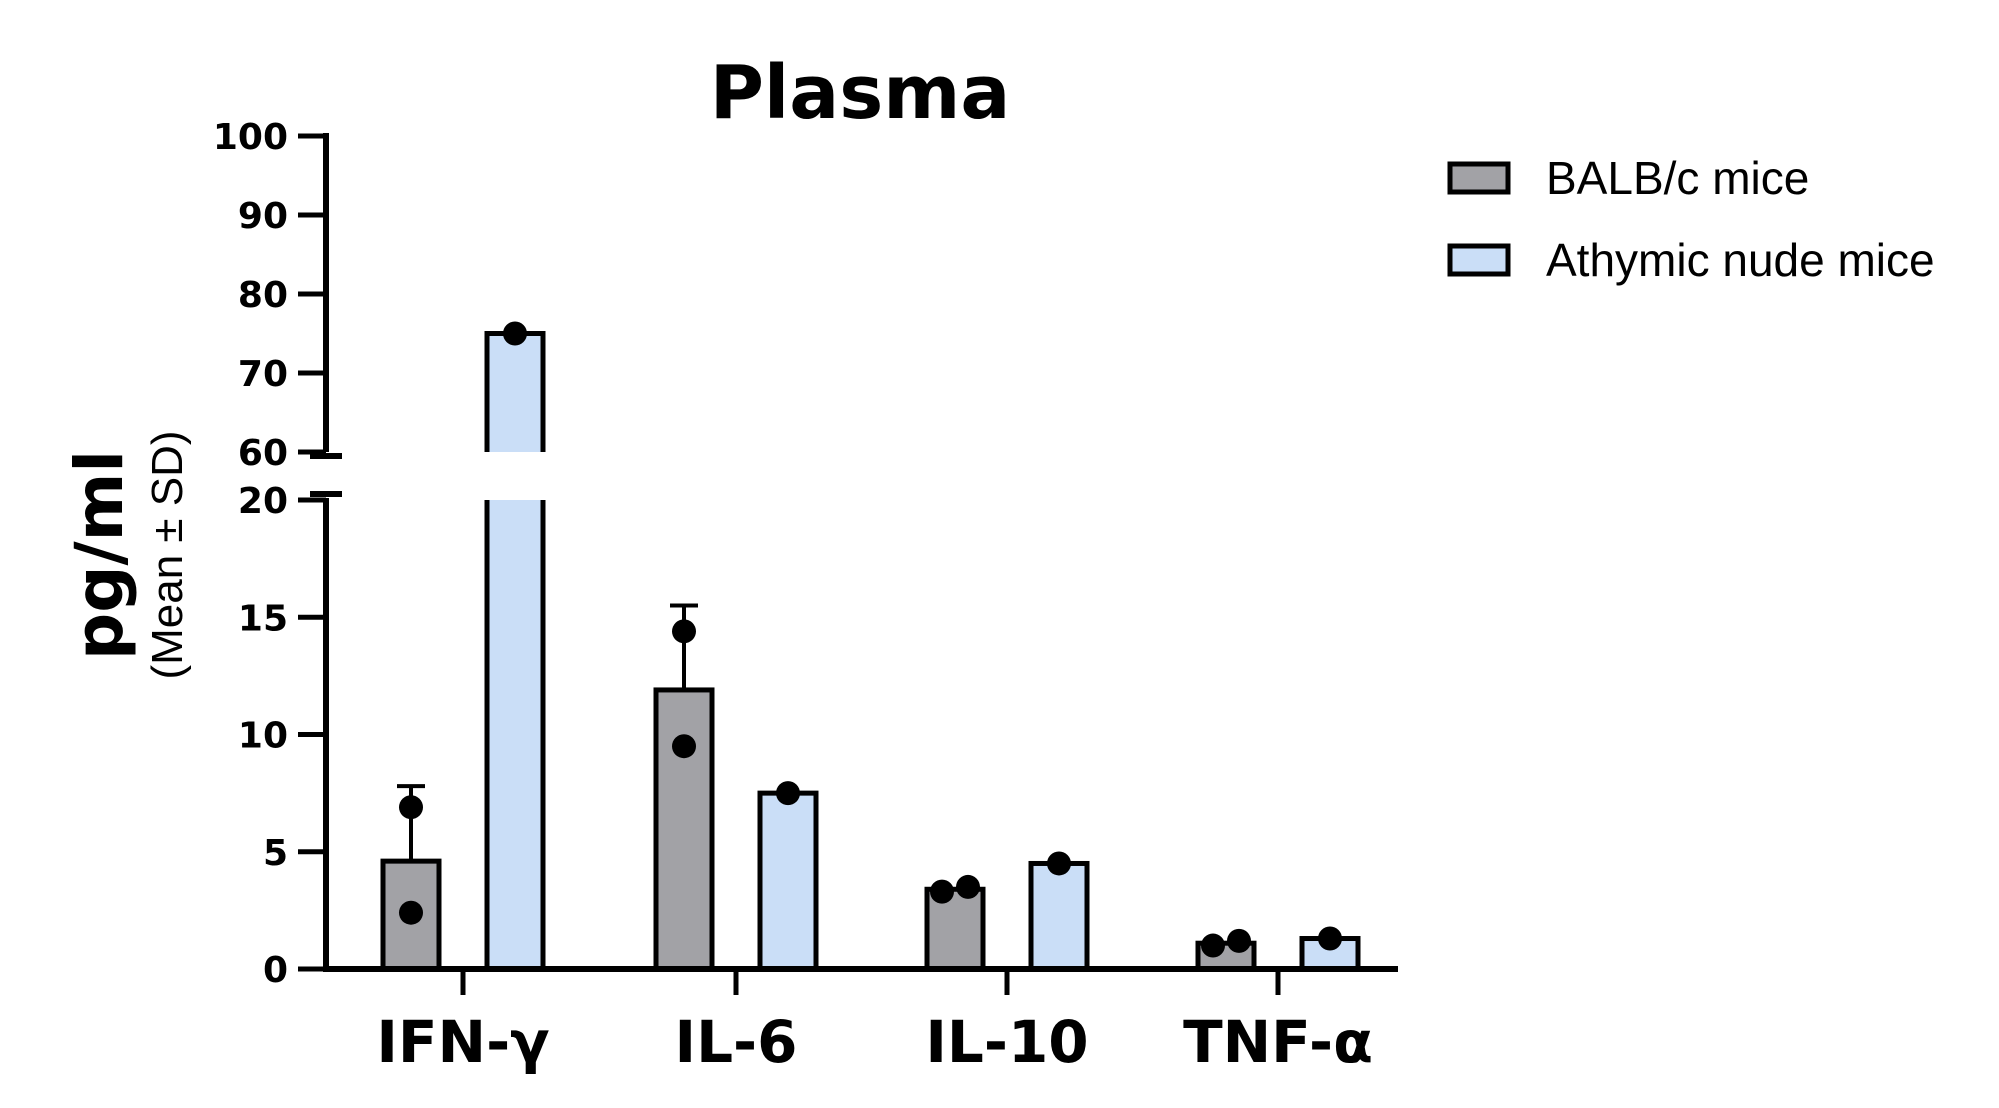 The image size is (1999, 1108). I want to click on legend-label-0: BALB/c mice, so click(1677, 178).